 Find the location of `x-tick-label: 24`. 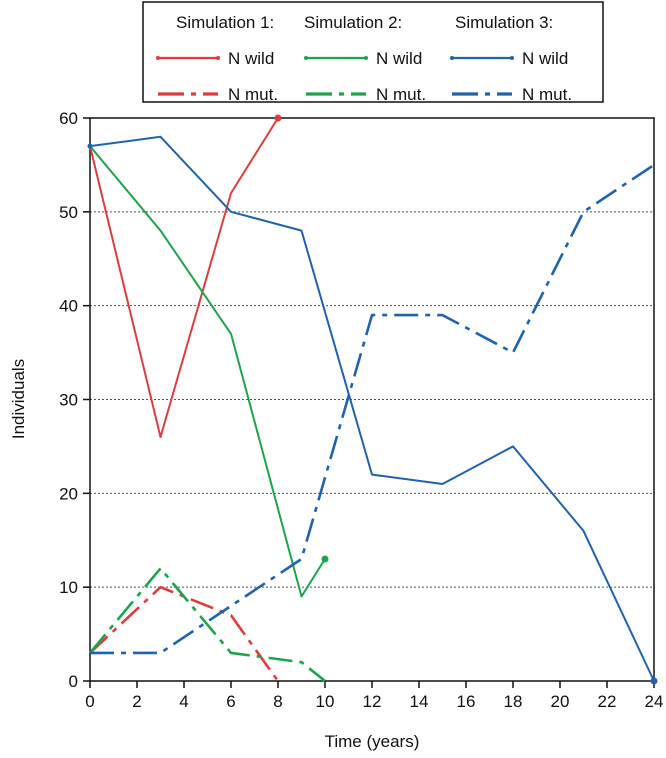

x-tick-label: 24 is located at coordinates (654, 701).